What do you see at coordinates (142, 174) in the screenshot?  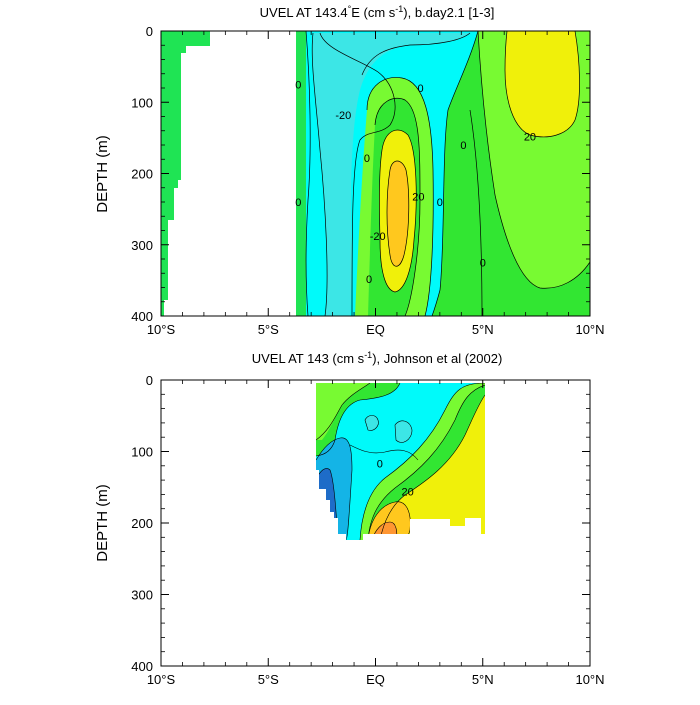 I see `top-y-tick-label: 200` at bounding box center [142, 174].